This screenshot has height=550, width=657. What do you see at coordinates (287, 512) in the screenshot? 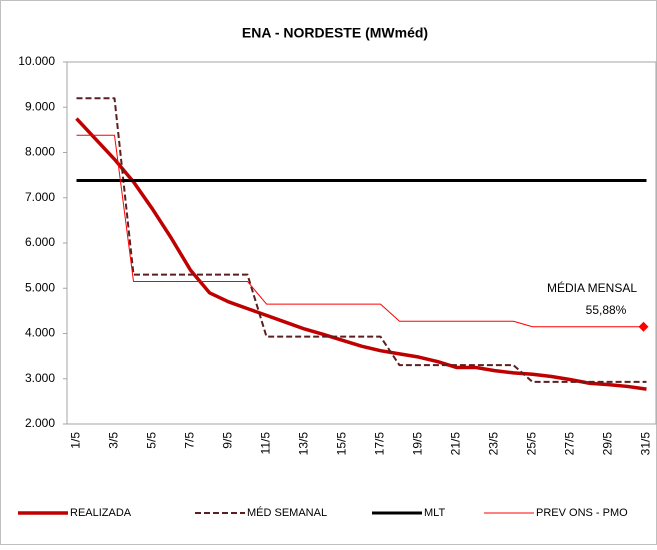
I see `legend-label: MÉD SEMANAL` at bounding box center [287, 512].